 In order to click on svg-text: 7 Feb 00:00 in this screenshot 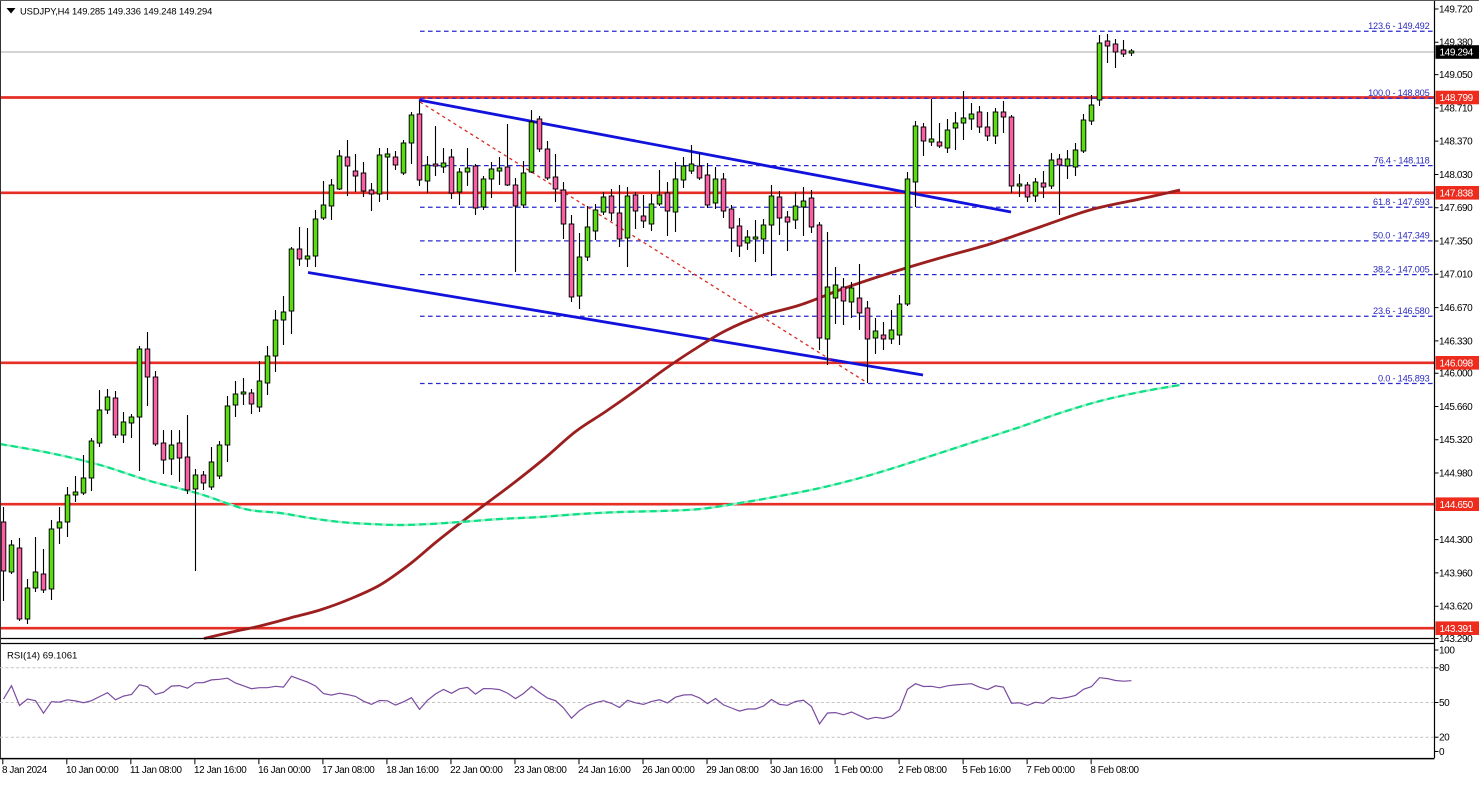, I will do `click(1050, 770)`.